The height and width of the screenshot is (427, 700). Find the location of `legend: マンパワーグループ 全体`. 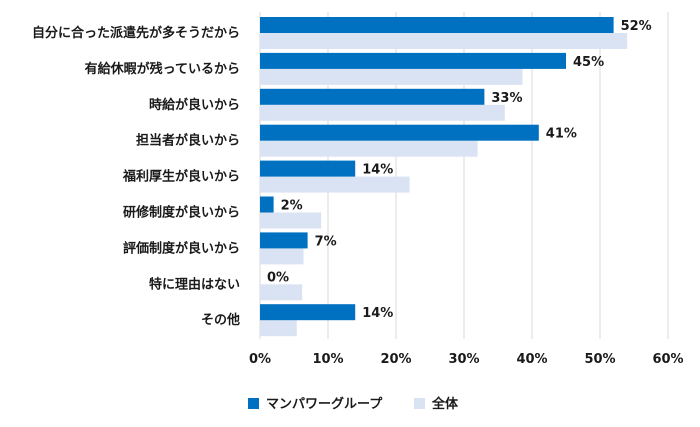

legend: マンパワーグループ 全体 is located at coordinates (353, 404).